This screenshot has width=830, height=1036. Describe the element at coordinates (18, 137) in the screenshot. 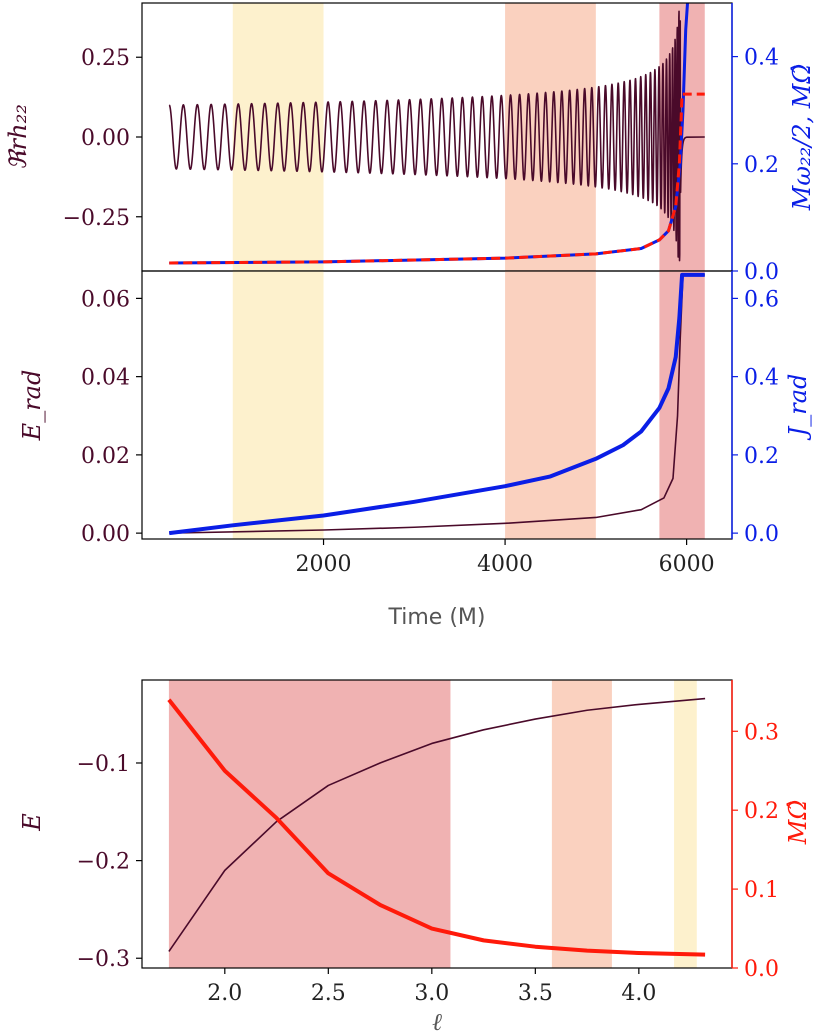

I see `left-axis-label: ℜrh₂₂` at that location.